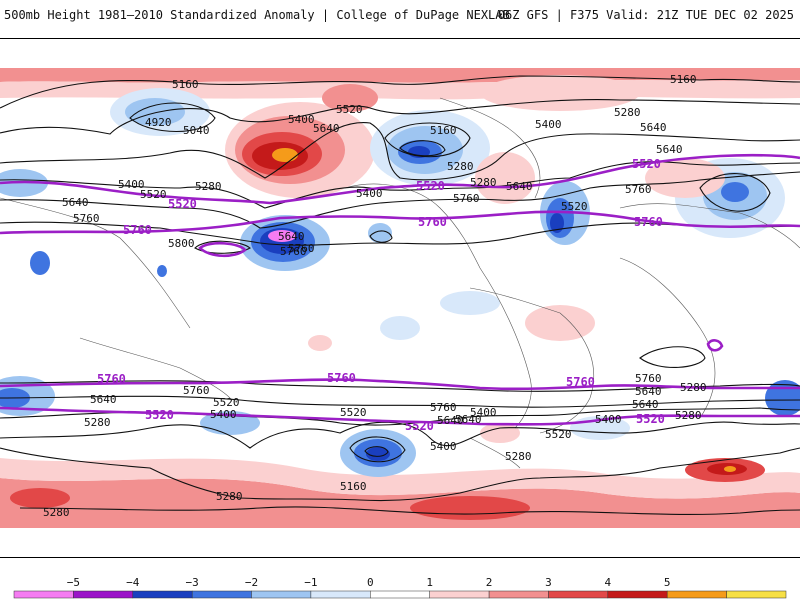 This screenshot has width=800, height=600. What do you see at coordinates (715, 345) in the screenshot?
I see `africa-5760-loop` at bounding box center [715, 345].